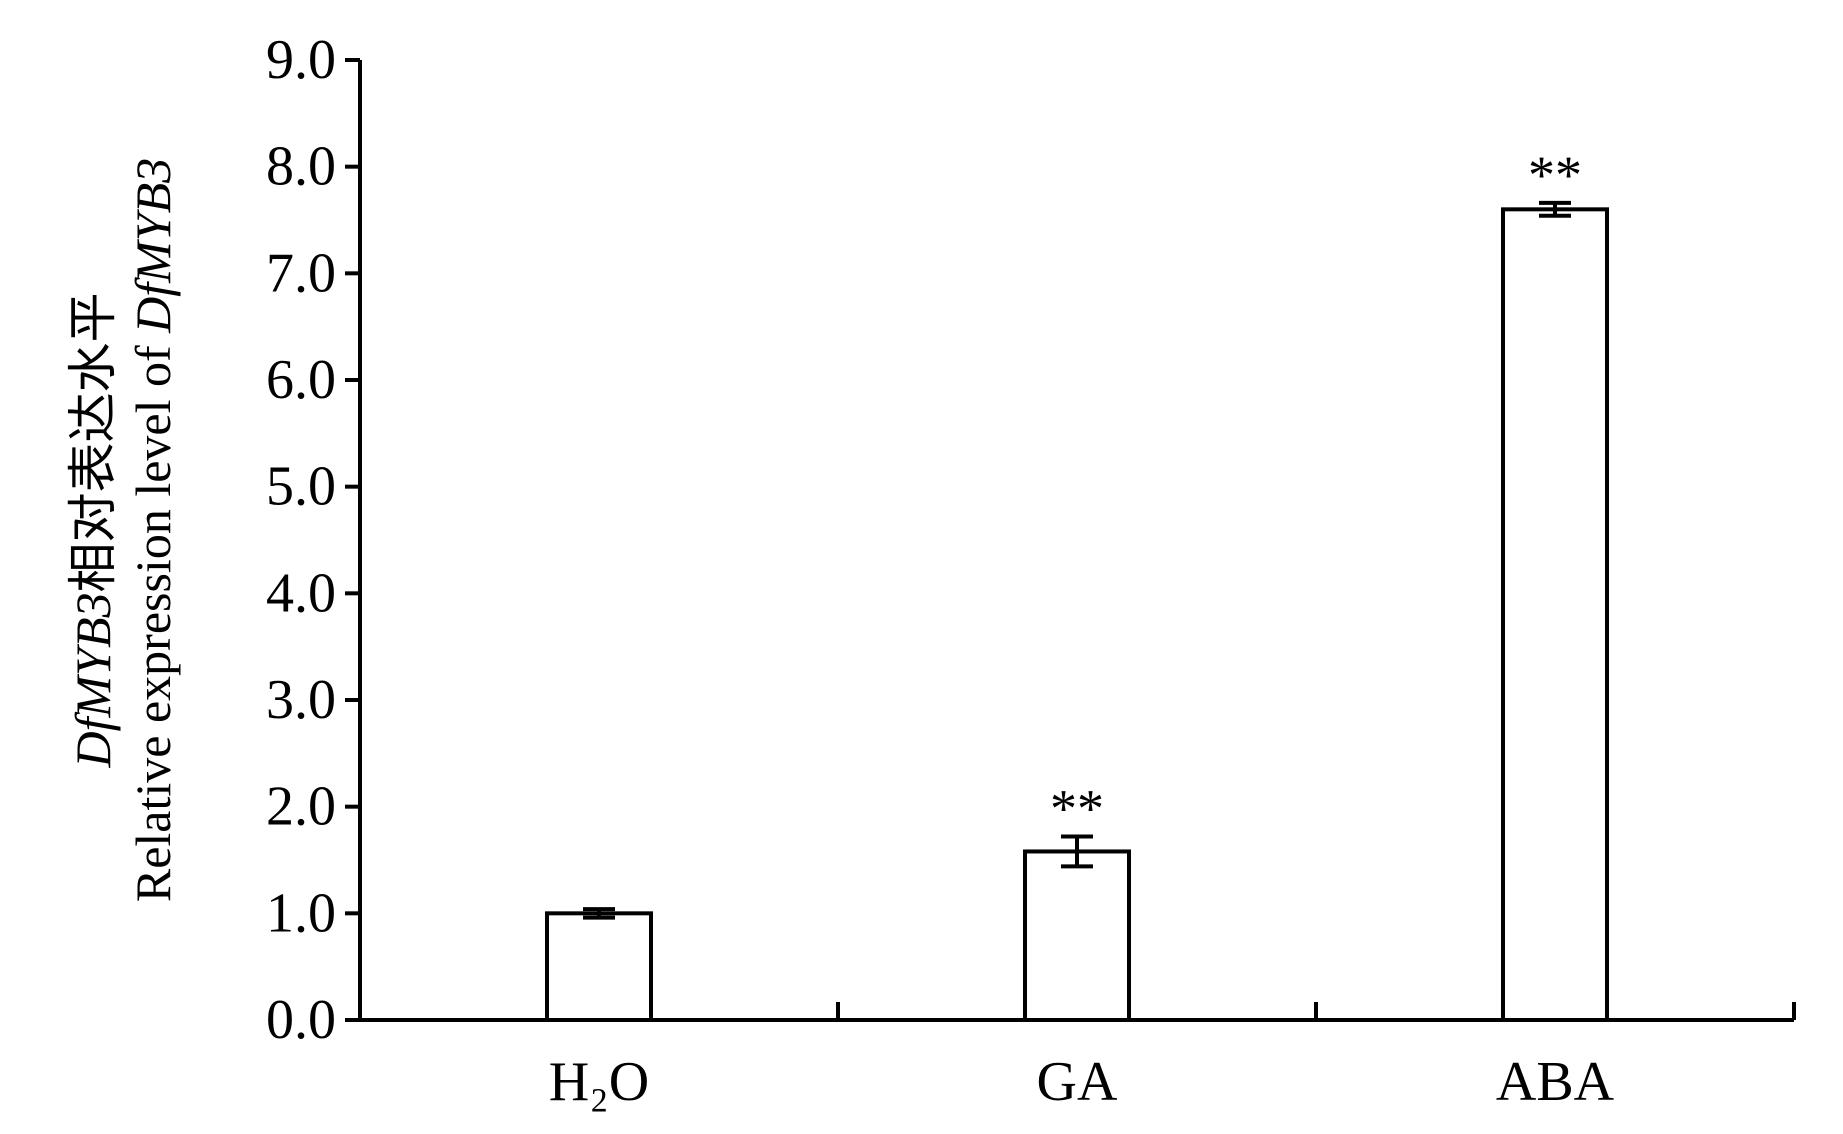  Describe the element at coordinates (301, 1020) in the screenshot. I see `y-tick-label: 0.0` at that location.